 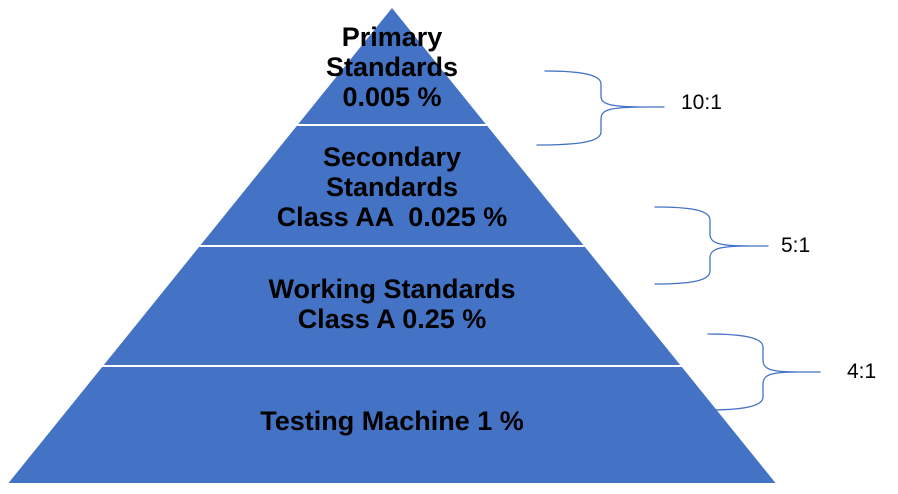 I want to click on curly-brace-5-1-icon, so click(x=711, y=245).